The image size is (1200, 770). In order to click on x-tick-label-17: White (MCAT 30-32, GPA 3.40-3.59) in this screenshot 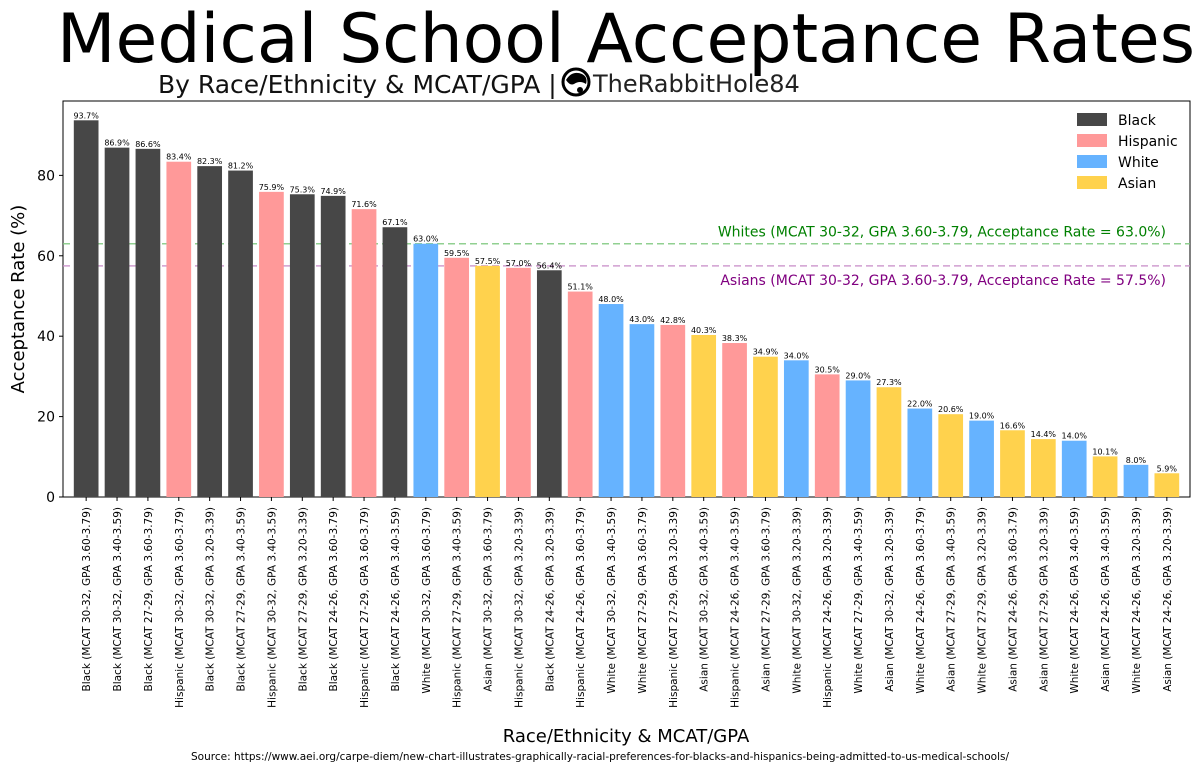, I will do `click(612, 600)`.